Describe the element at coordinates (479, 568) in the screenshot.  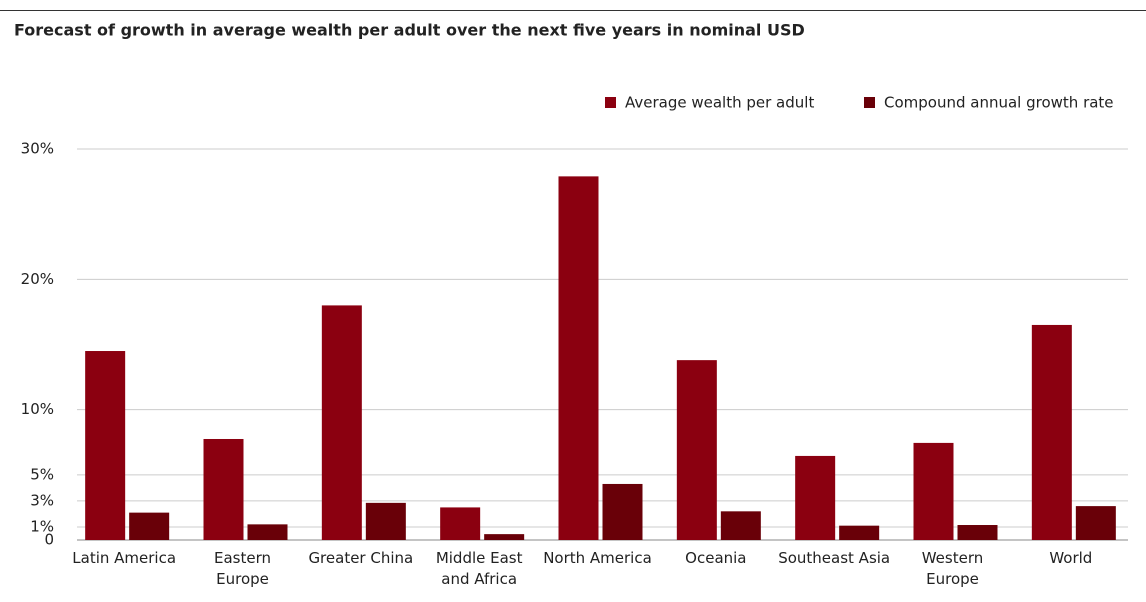
I see `x-tick-label: Middle East and Africa` at that location.